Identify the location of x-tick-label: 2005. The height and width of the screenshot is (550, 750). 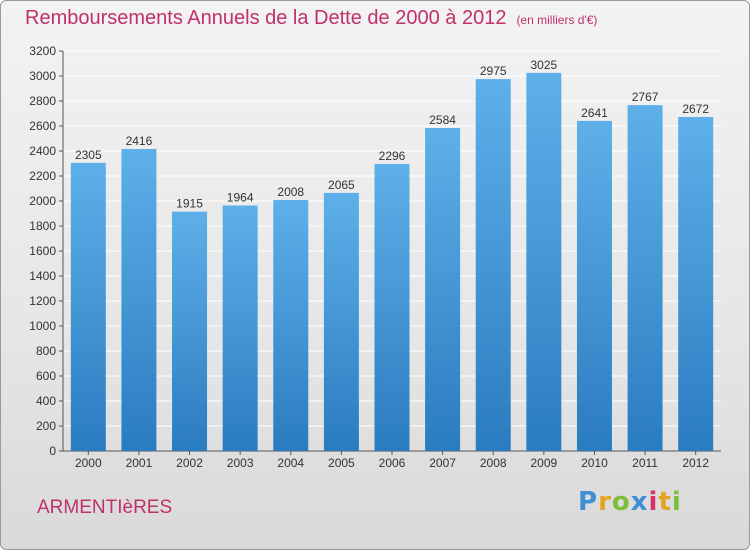
(341, 463).